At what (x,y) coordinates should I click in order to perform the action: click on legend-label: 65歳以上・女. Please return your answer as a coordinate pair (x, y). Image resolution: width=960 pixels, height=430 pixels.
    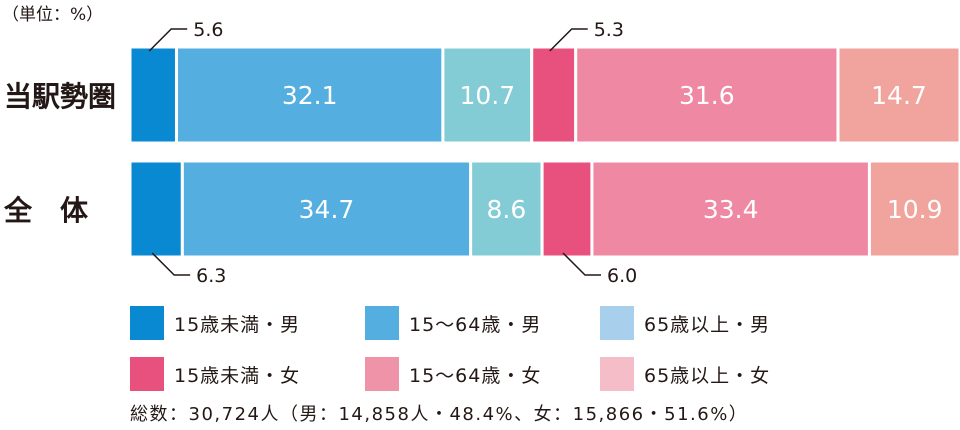
    Looking at the image, I should click on (707, 375).